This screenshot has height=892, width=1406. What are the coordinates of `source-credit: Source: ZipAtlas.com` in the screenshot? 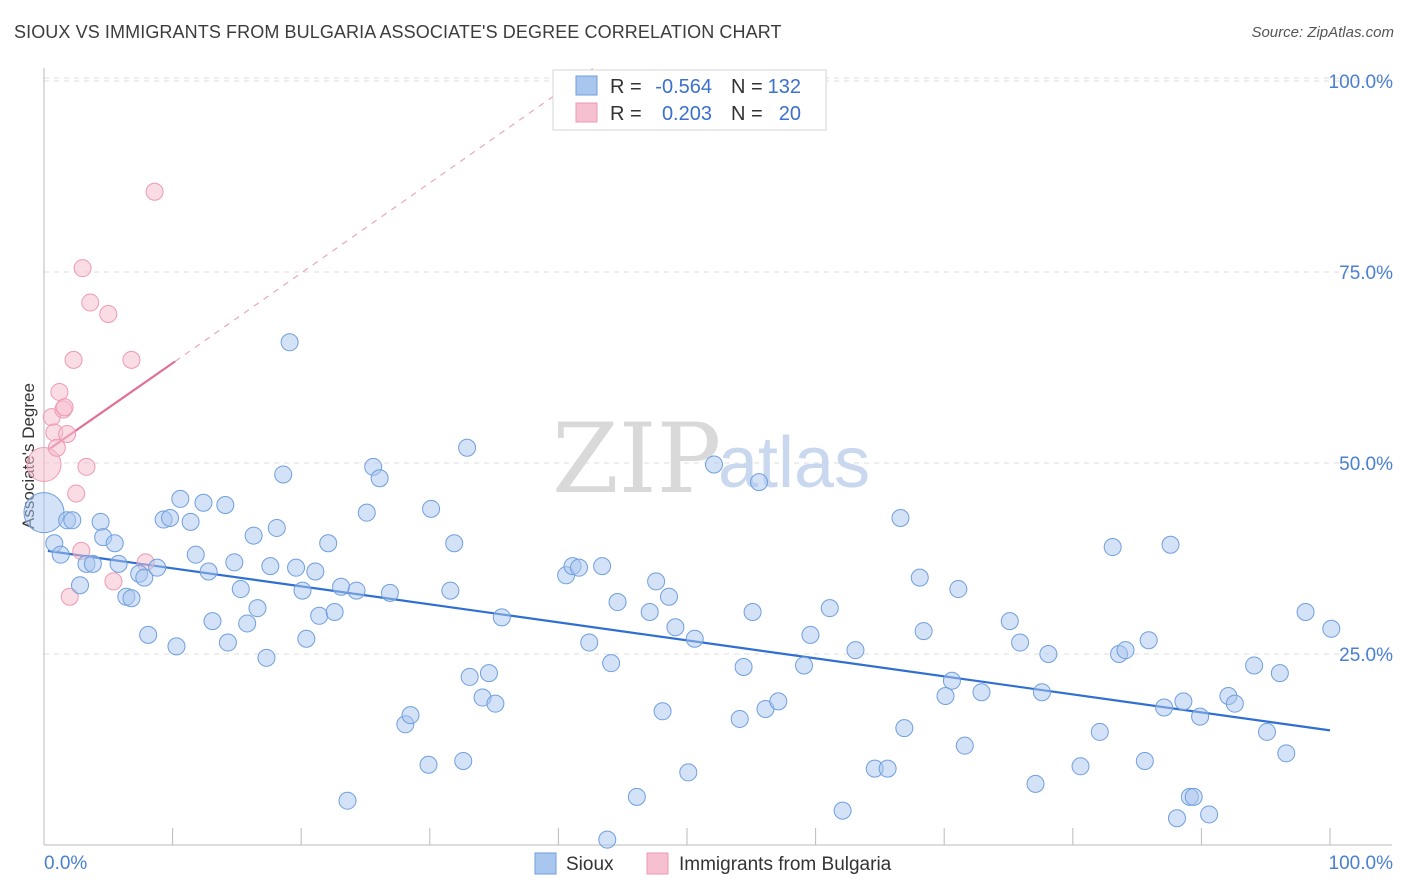 It's located at (1322, 32).